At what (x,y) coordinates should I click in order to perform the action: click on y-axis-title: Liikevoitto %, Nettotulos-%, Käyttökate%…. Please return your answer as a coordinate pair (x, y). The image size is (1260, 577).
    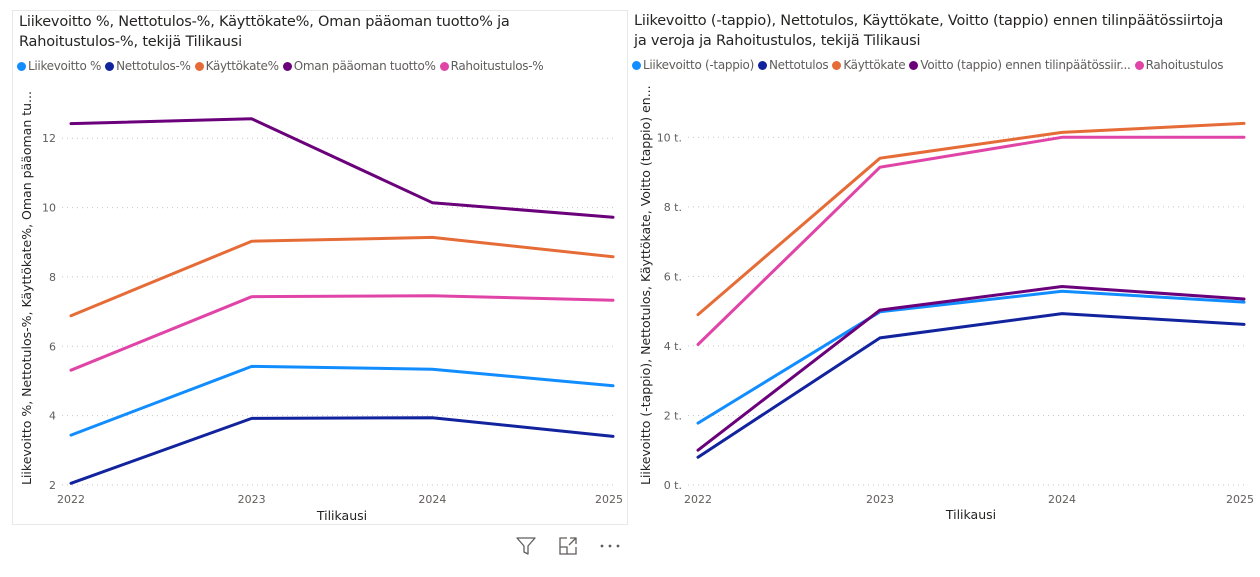
    Looking at the image, I should click on (26, 288).